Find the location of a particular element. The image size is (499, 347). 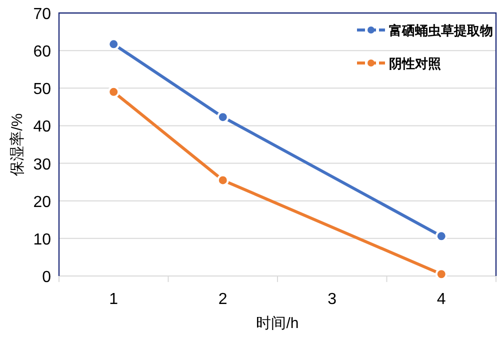

y-tick-label: 40 is located at coordinates (42, 127).